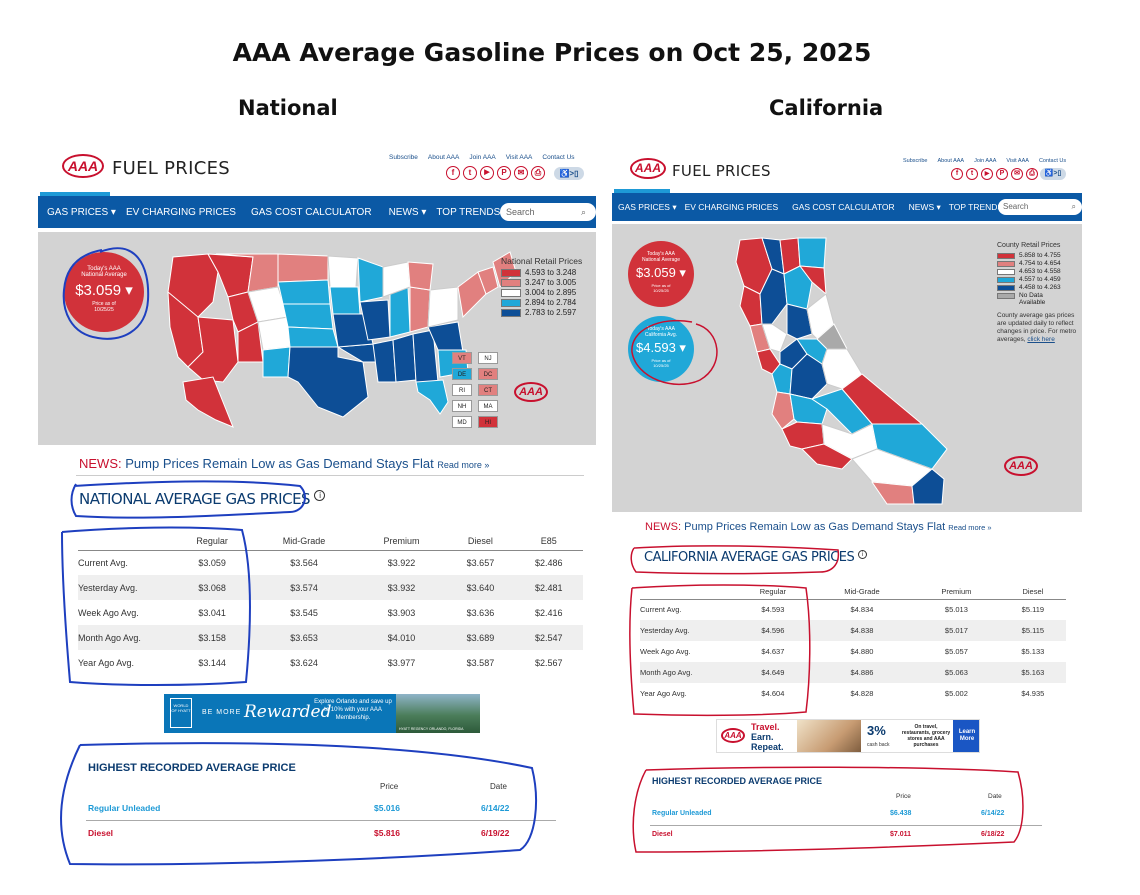 The width and height of the screenshot is (1140, 895). What do you see at coordinates (1029, 271) in the screenshot?
I see `legend-row: 4.653 to 4.558` at bounding box center [1029, 271].